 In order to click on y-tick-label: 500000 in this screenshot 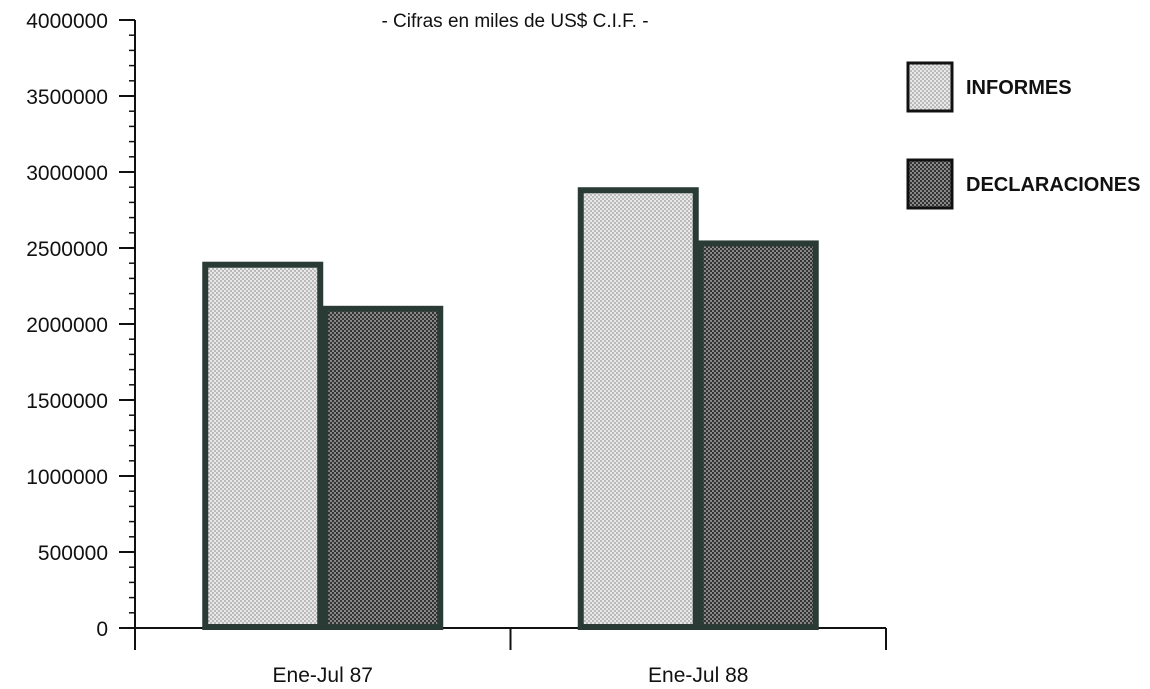, I will do `click(73, 553)`.